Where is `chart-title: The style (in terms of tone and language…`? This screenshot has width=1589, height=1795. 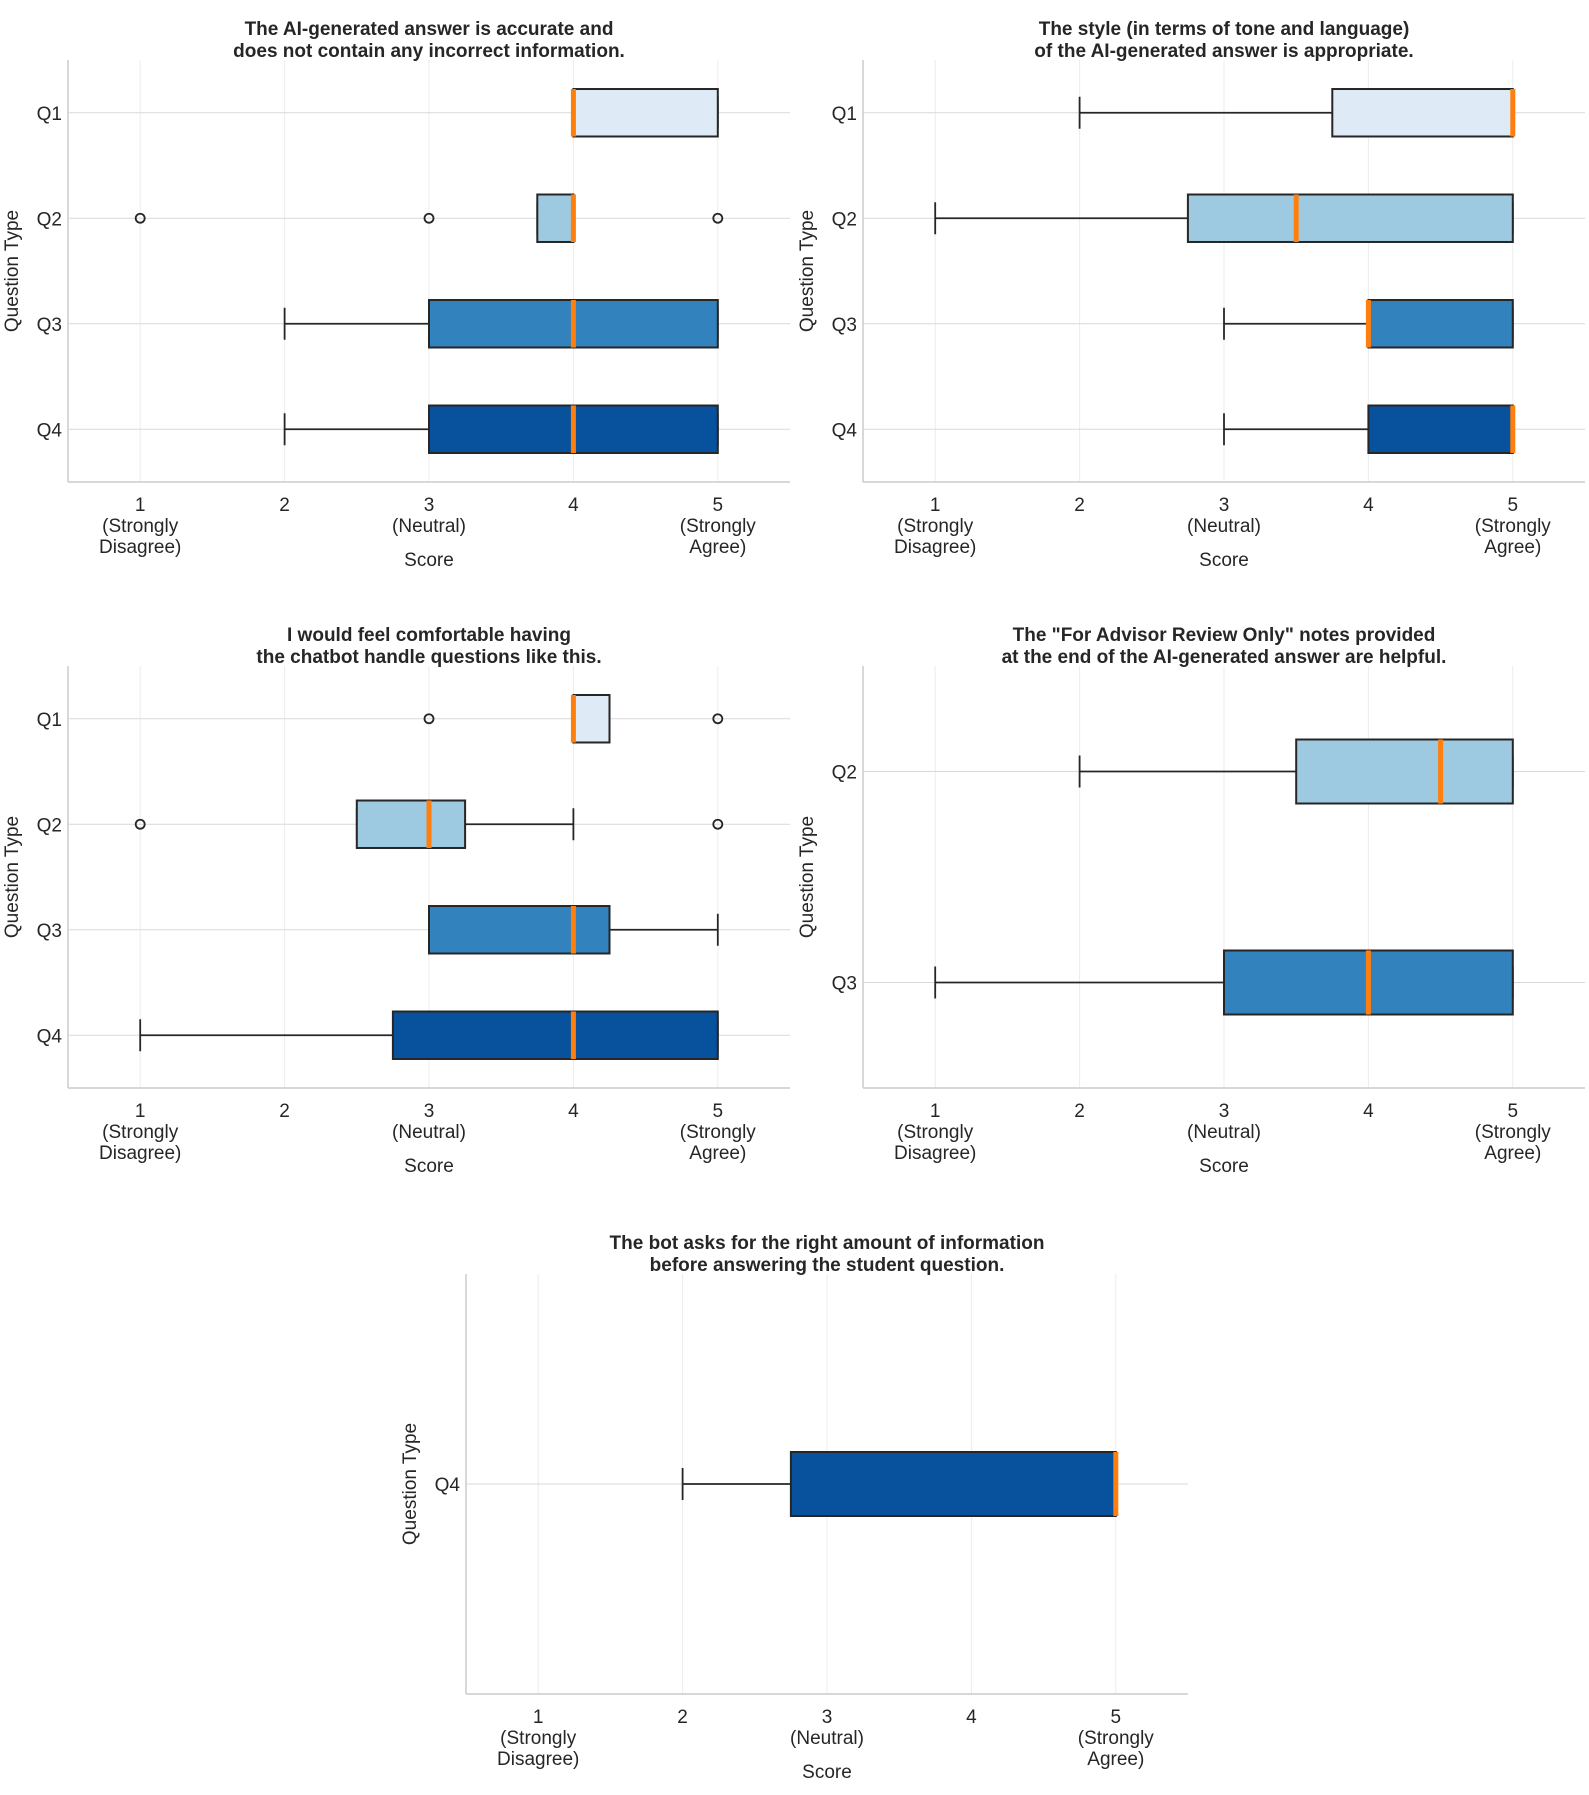 chart-title: The style (in terms of tone and language… is located at coordinates (1223, 40).